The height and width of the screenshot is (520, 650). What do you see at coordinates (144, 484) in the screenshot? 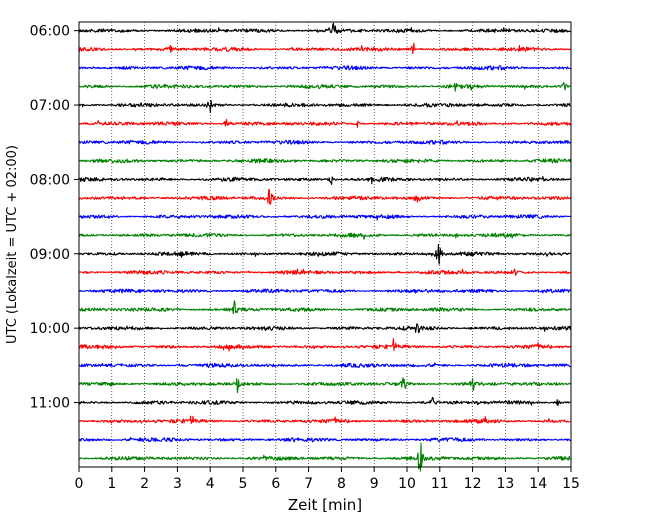
I see `x-tick-label: 2` at bounding box center [144, 484].